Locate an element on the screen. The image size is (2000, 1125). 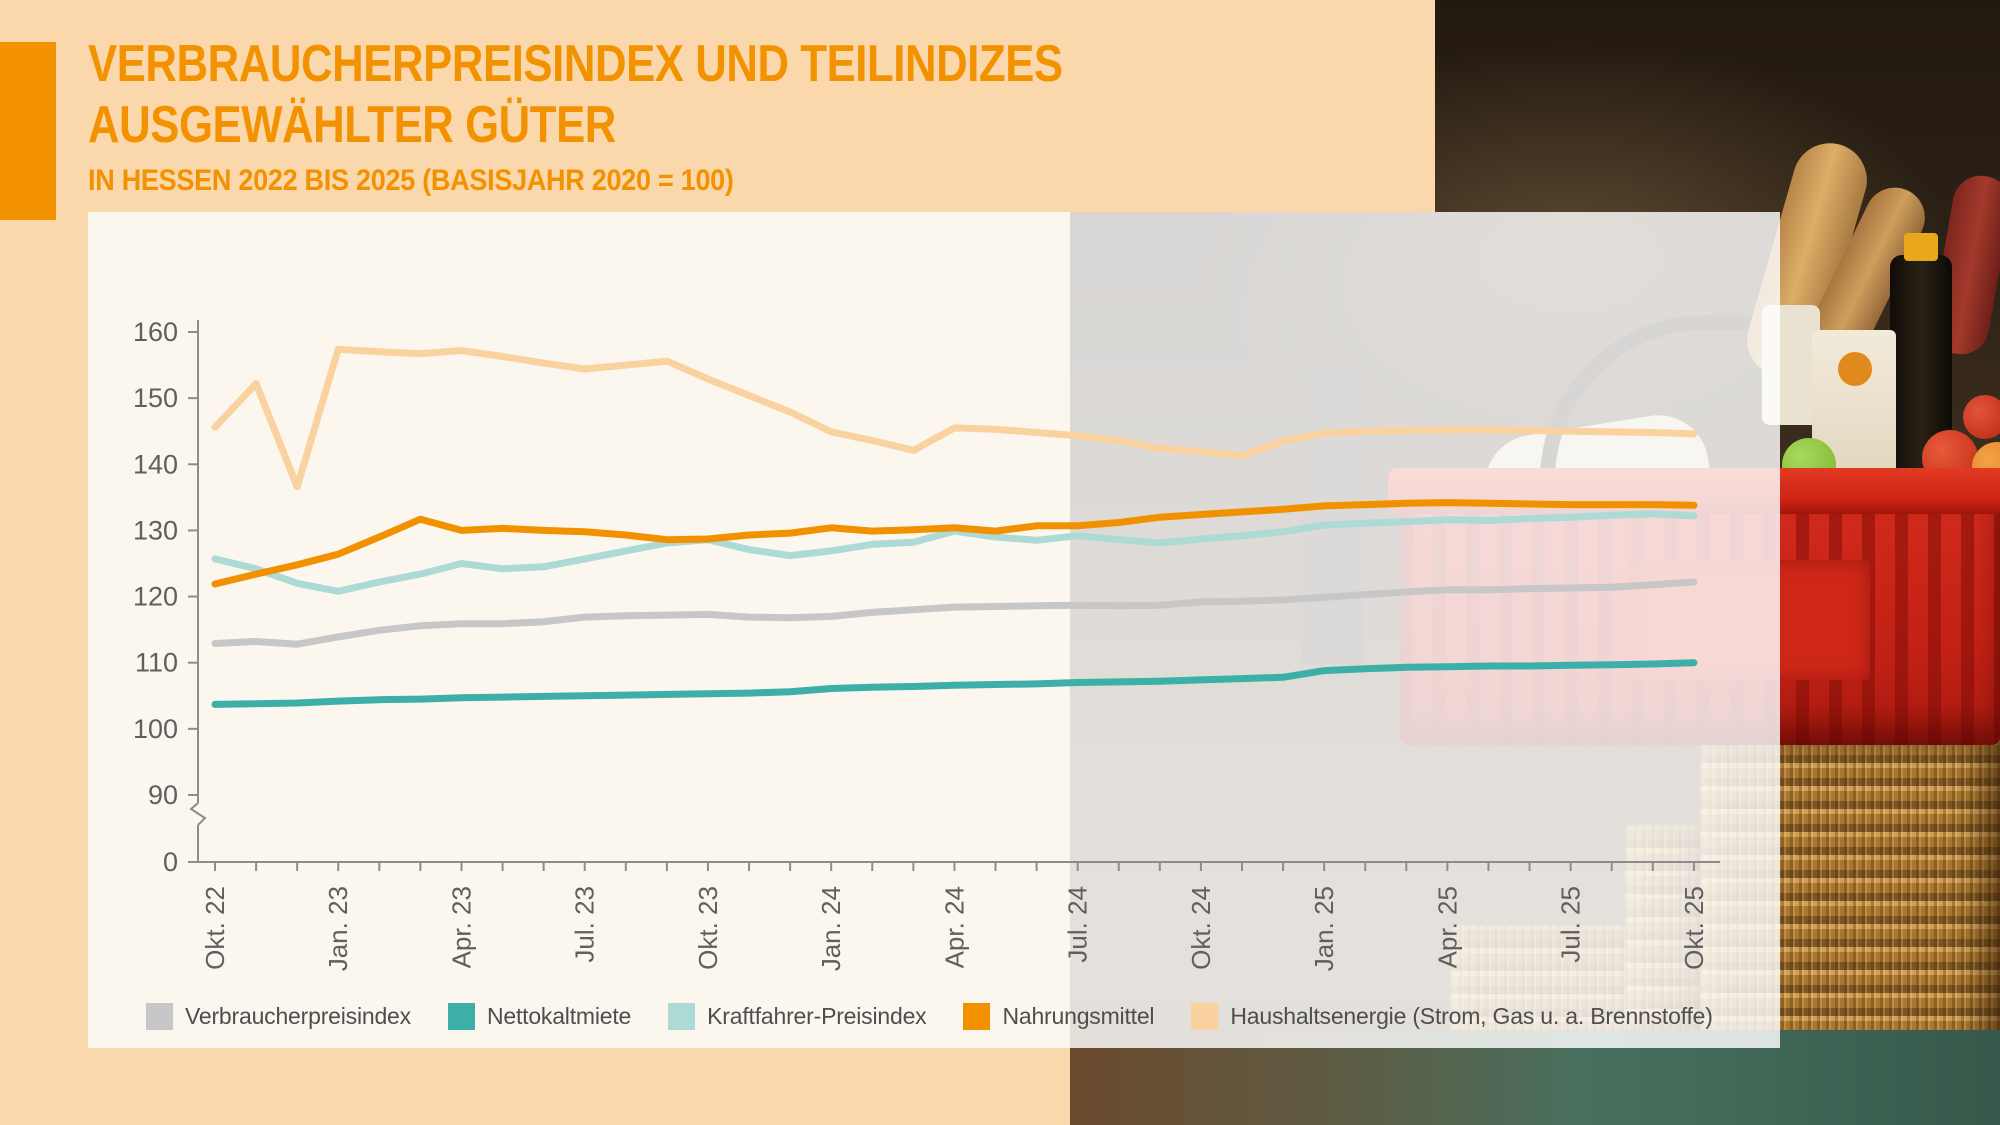
legend-item-nettokaltmiete: Nettokaltmiete is located at coordinates (539, 1016).